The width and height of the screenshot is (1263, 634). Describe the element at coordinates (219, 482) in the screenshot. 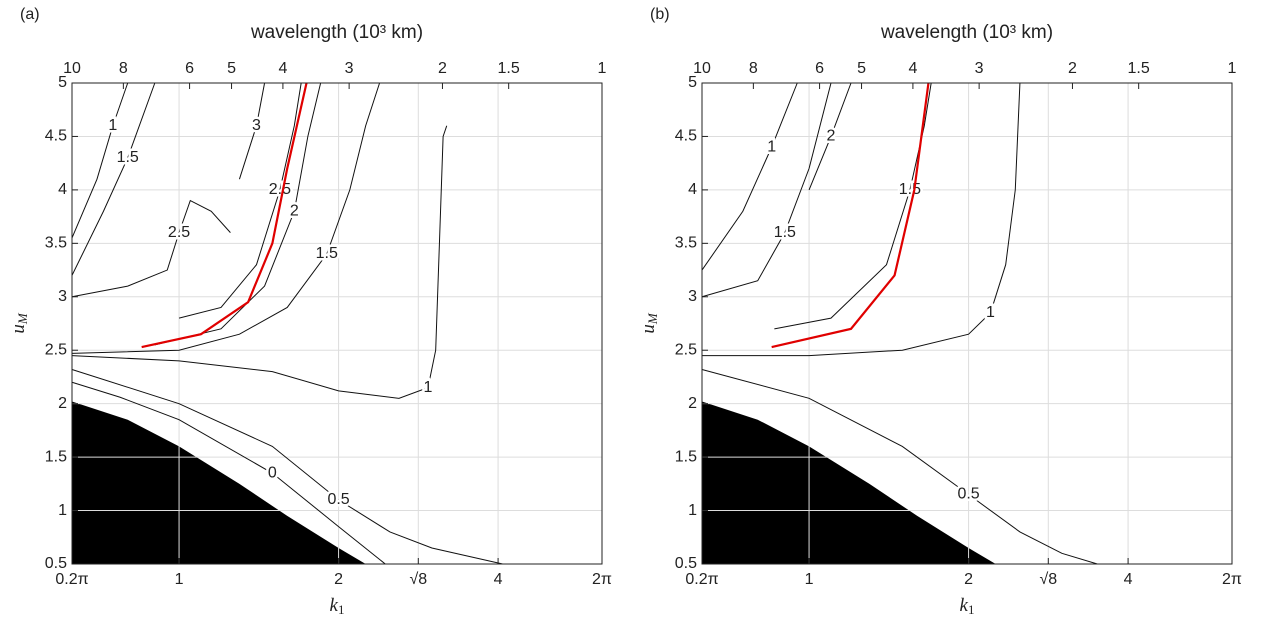

I see `filled-region` at that location.